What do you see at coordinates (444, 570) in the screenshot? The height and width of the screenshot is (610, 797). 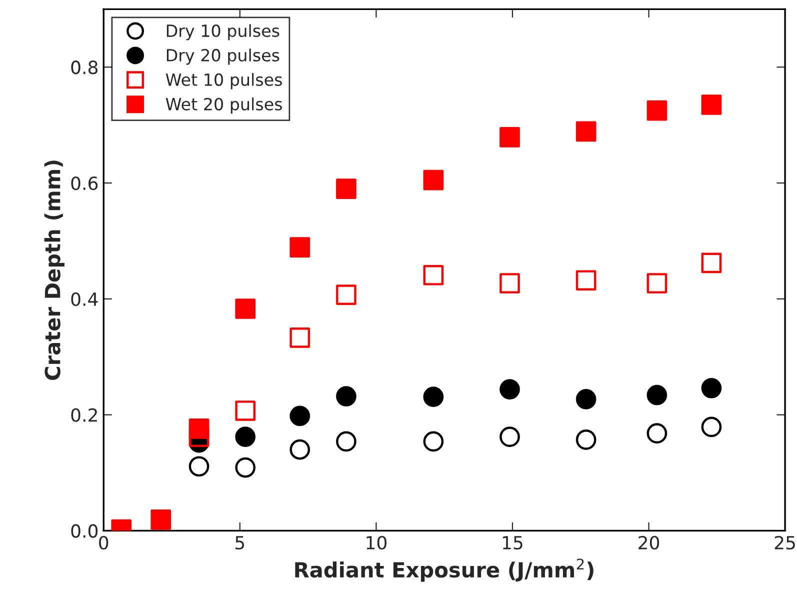 I see `x-axis-title: Radiant Exposure (J/mm$^{2}$)` at bounding box center [444, 570].